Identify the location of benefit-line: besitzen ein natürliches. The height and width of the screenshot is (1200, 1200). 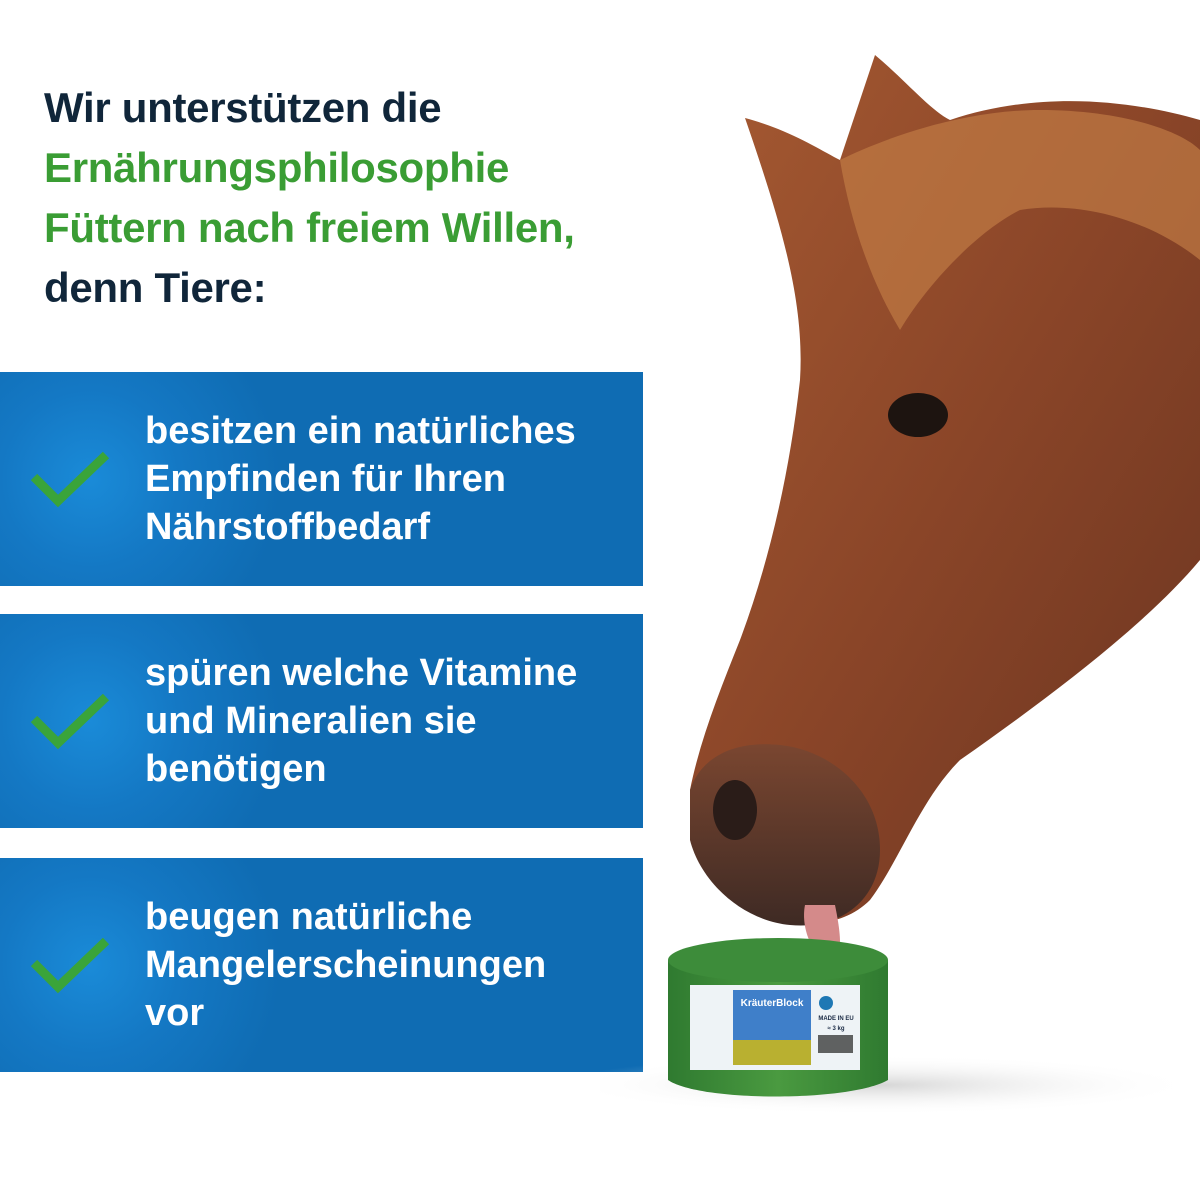
(360, 431).